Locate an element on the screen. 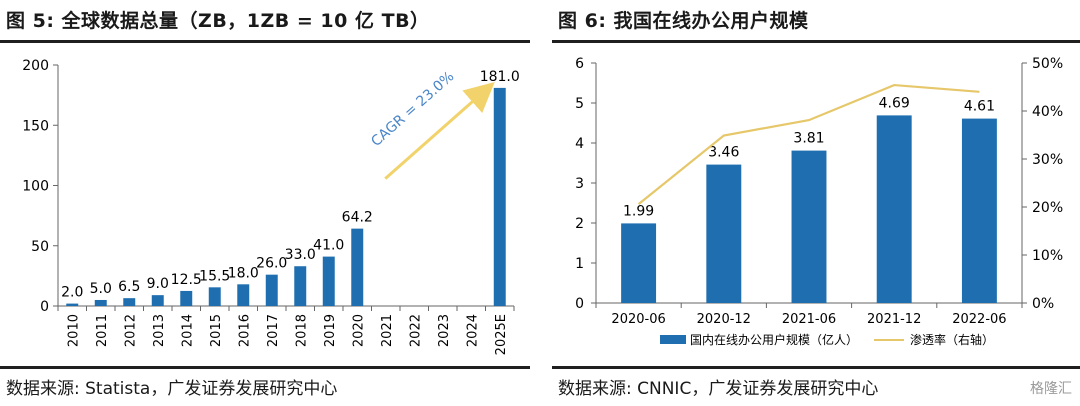 The height and width of the screenshot is (406, 1080). left-bottom-rule is located at coordinates (265, 367).